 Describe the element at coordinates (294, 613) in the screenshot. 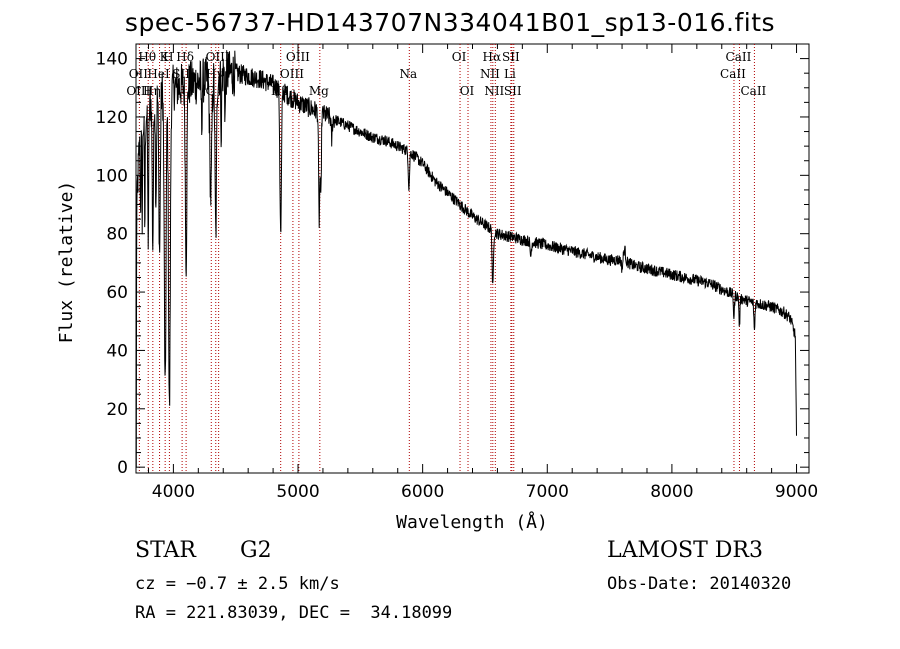

I see `coordinates: RA = 221.83039, DEC = 34.18099` at that location.